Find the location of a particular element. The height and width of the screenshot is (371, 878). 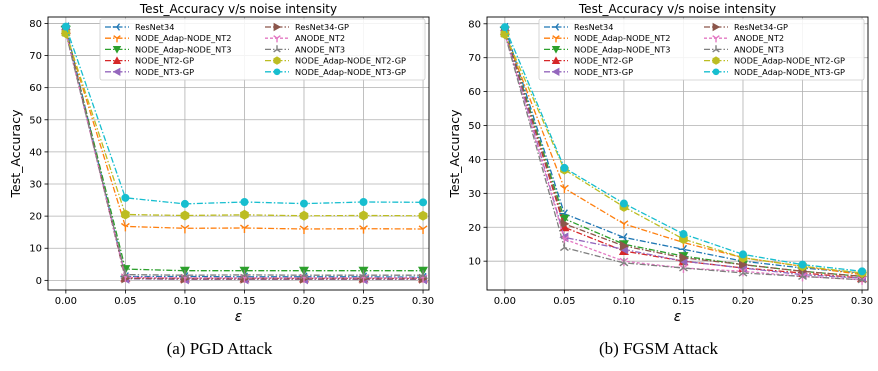

y-tick-label: 10 is located at coordinates (35, 249).